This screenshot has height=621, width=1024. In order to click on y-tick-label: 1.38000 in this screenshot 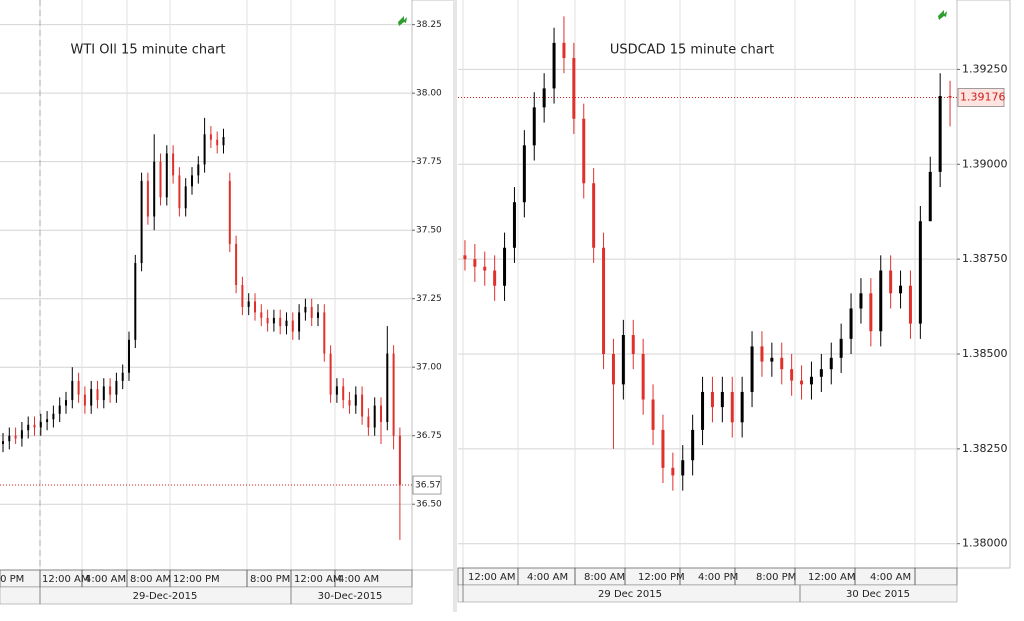, I will do `click(985, 543)`.